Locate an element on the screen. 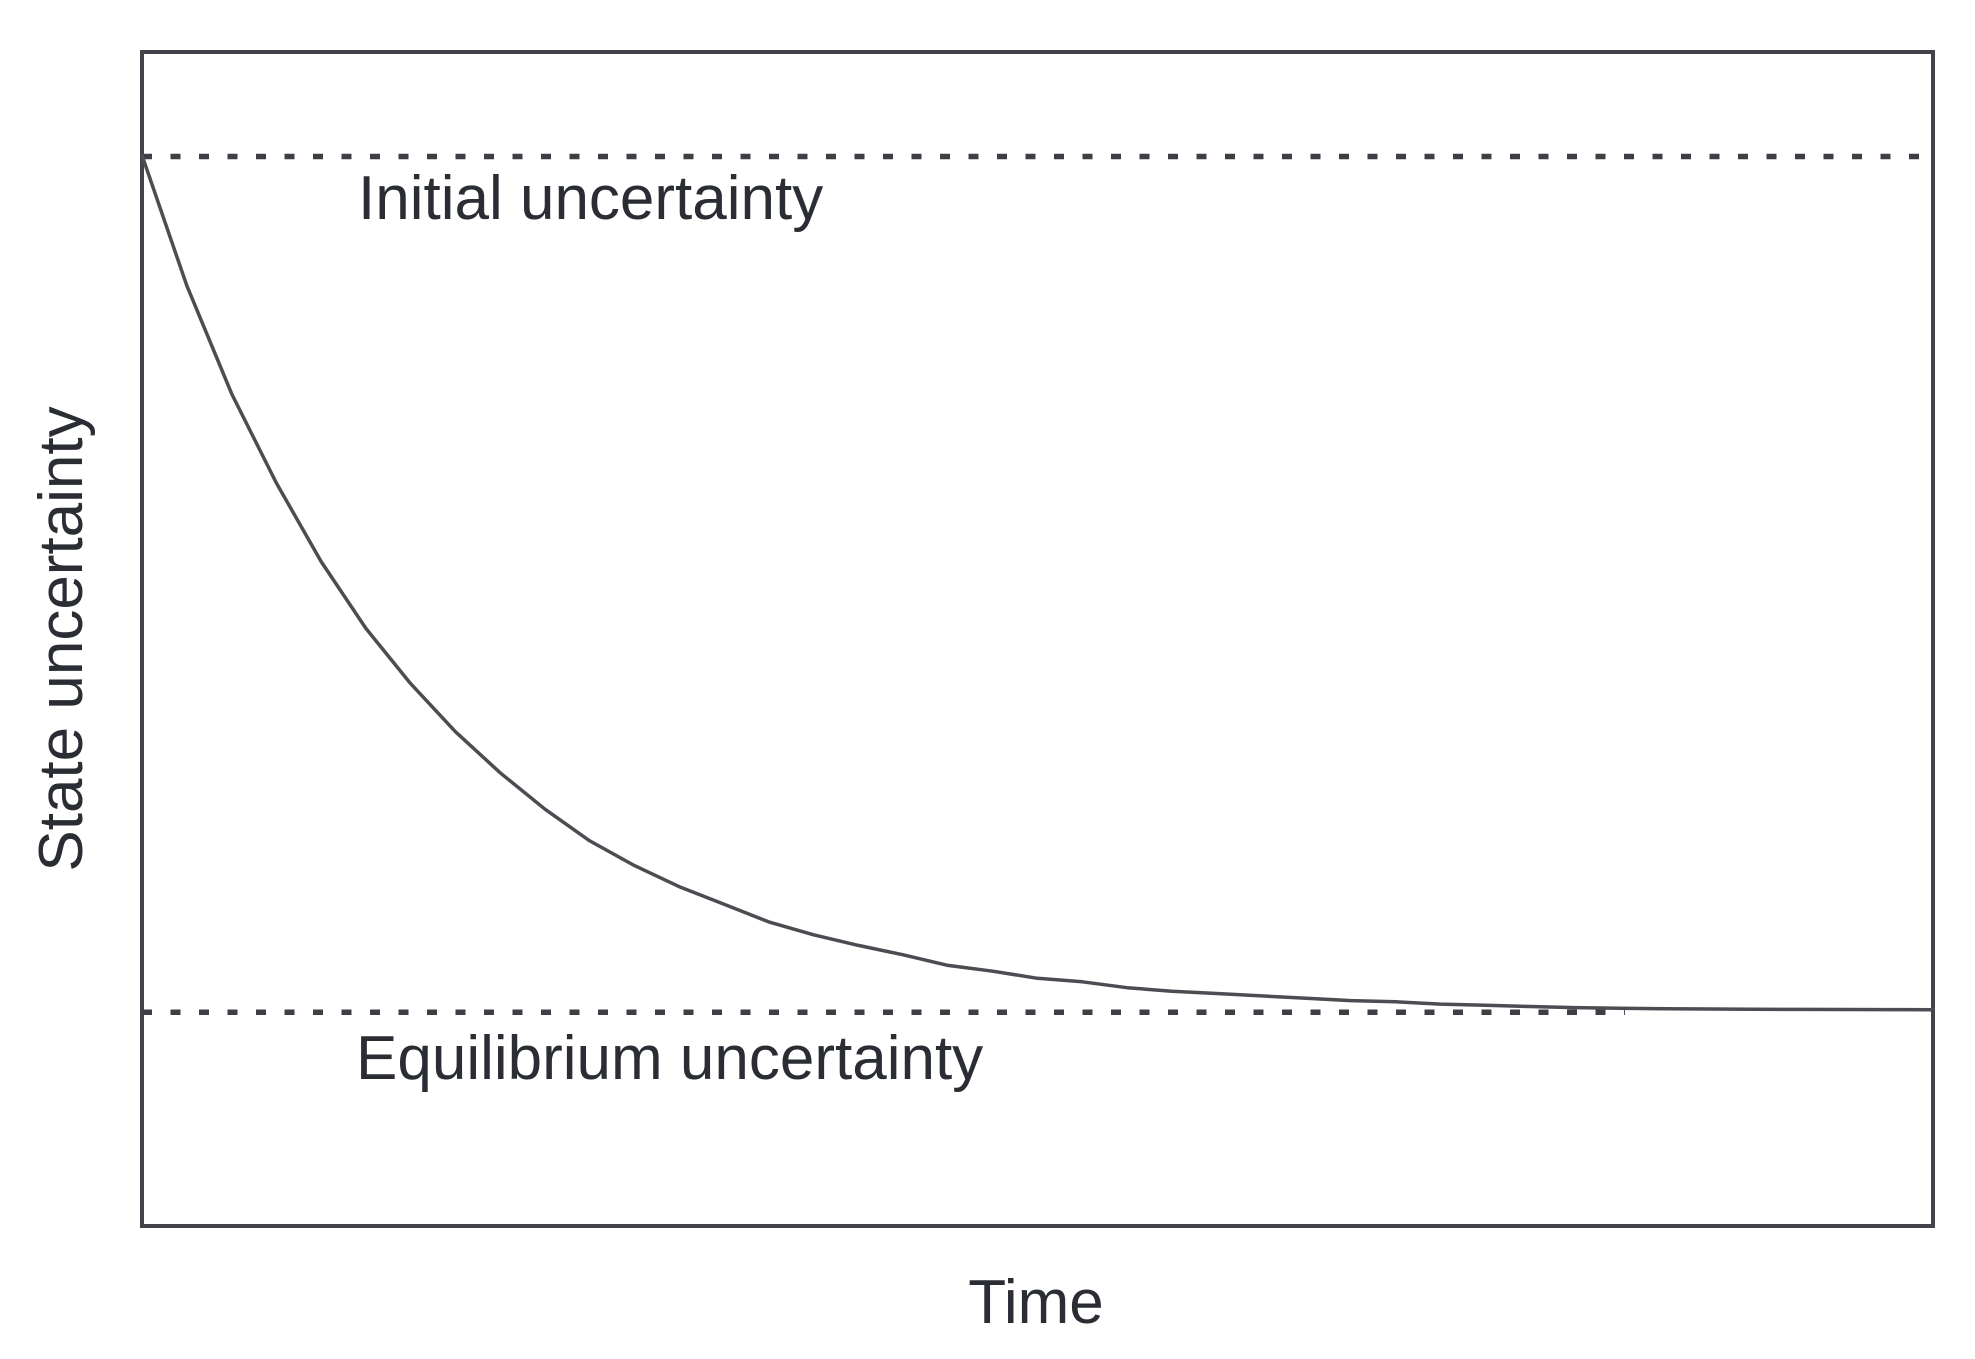 The width and height of the screenshot is (1975, 1359). y-axis-label: State uncertainty is located at coordinates (61, 639).